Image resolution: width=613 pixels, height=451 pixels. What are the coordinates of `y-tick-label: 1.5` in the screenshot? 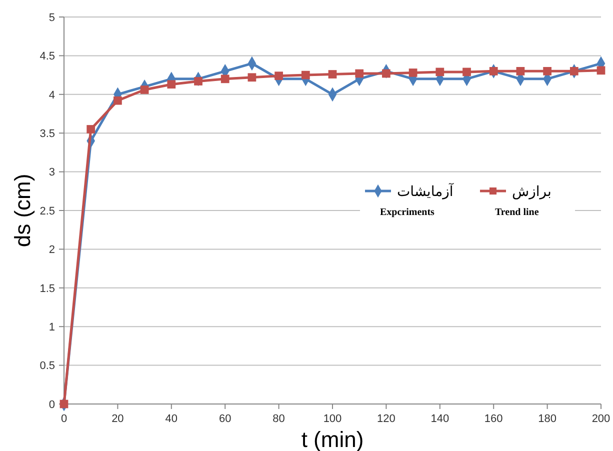 It's located at (47, 288).